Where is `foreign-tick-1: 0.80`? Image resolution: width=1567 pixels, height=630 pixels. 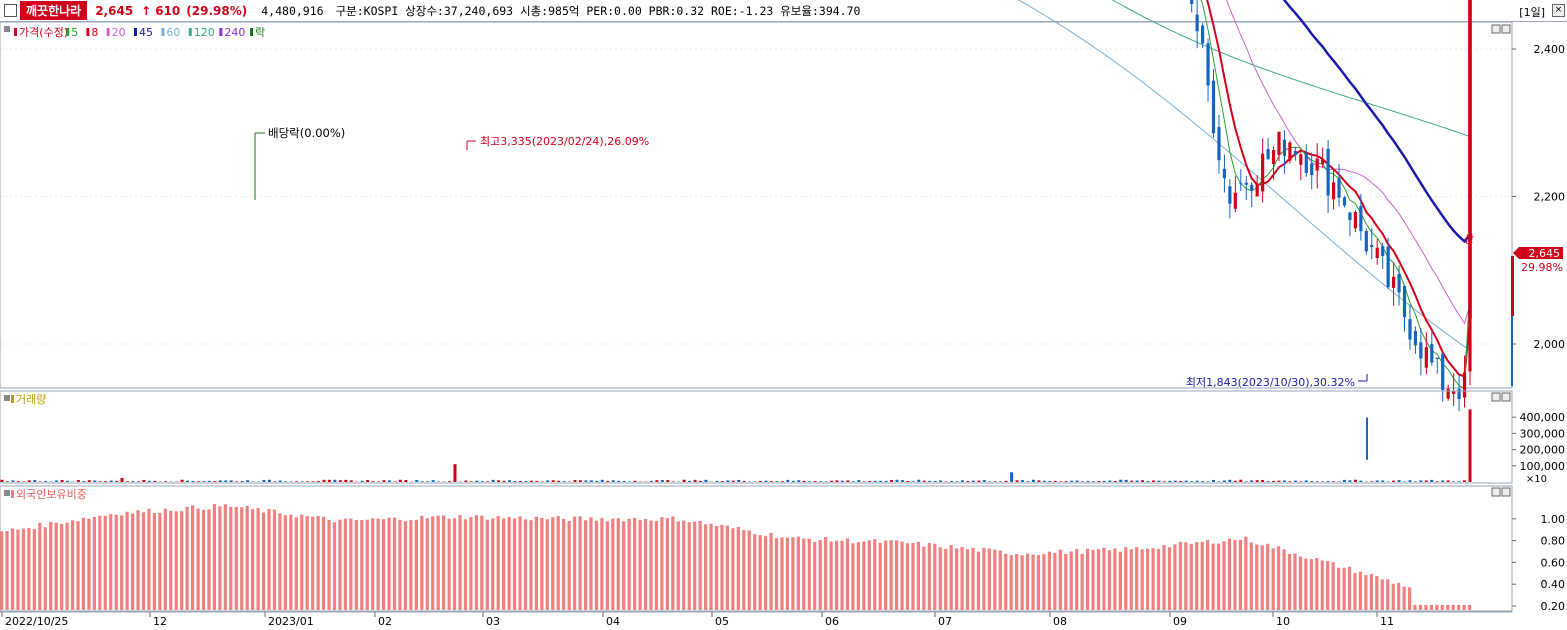 foreign-tick-1: 0.80 is located at coordinates (1553, 541).